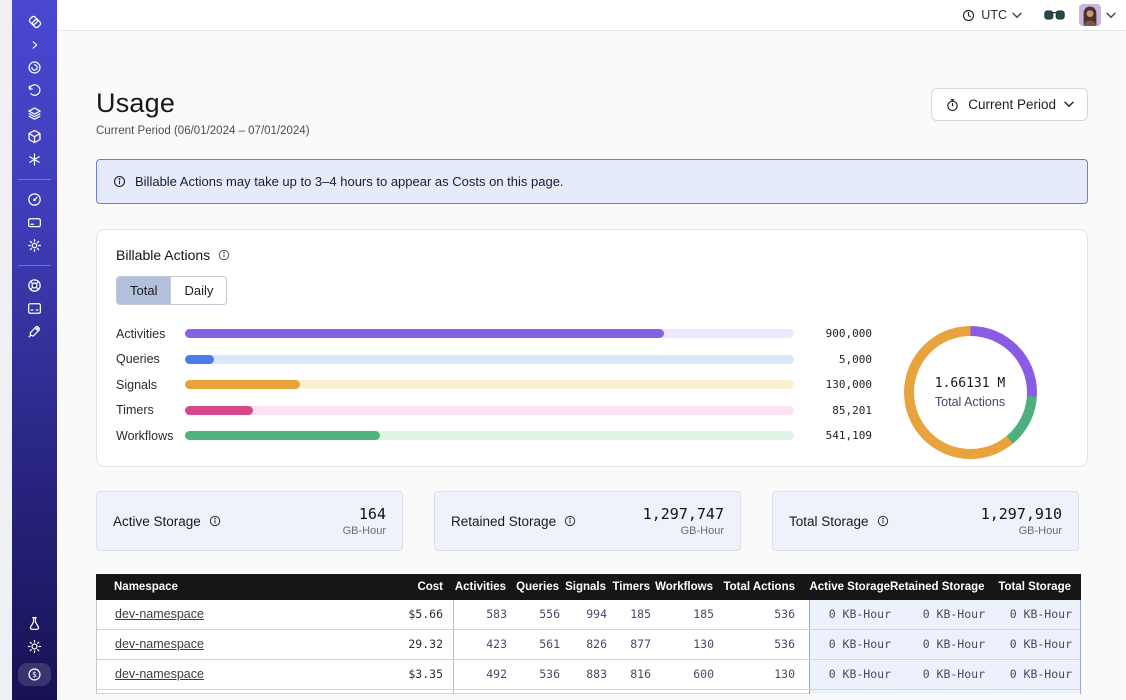  Describe the element at coordinates (34, 222) in the screenshot. I see `billing-card-icon` at that location.